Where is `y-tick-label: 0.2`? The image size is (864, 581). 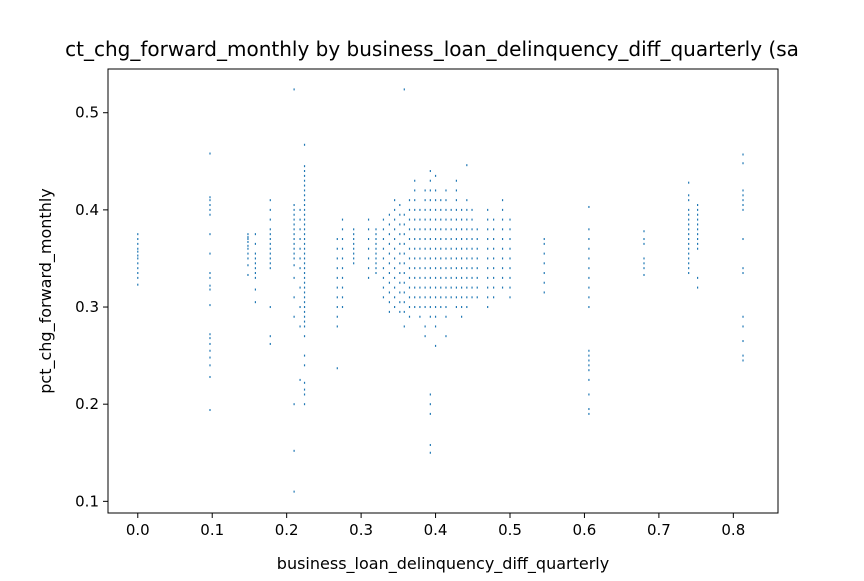
y-tick-label: 0.2 is located at coordinates (87, 404).